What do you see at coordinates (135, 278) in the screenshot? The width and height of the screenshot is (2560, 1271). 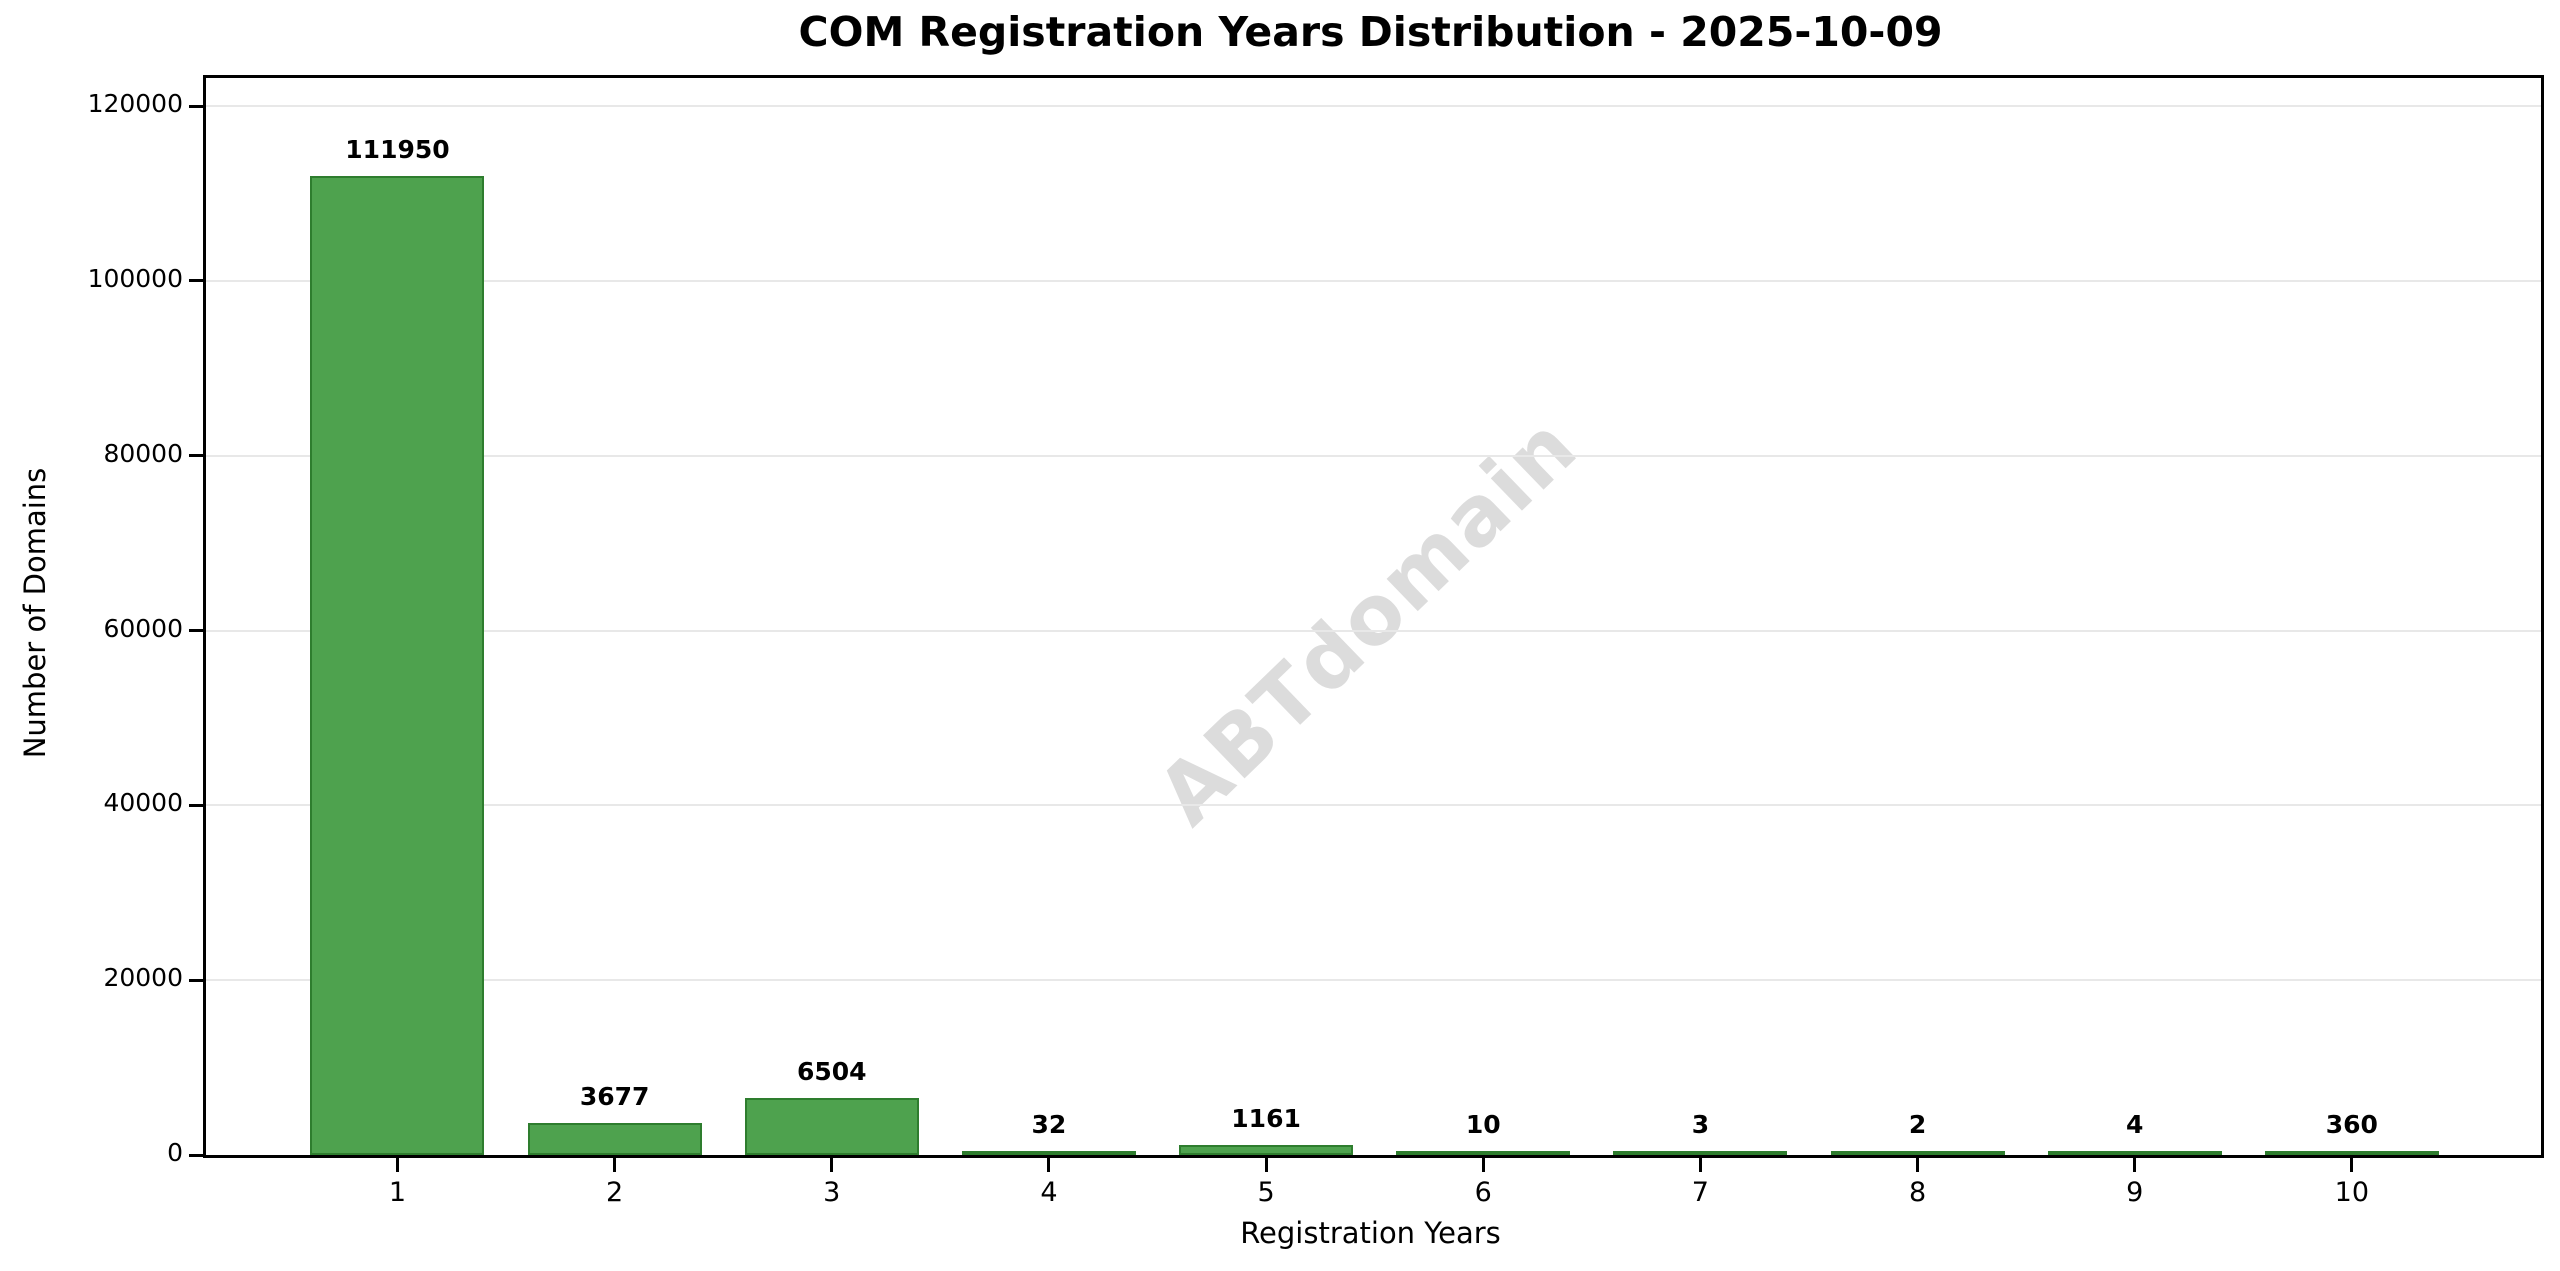 I see `y-axis-tick-label: 100000` at bounding box center [135, 278].